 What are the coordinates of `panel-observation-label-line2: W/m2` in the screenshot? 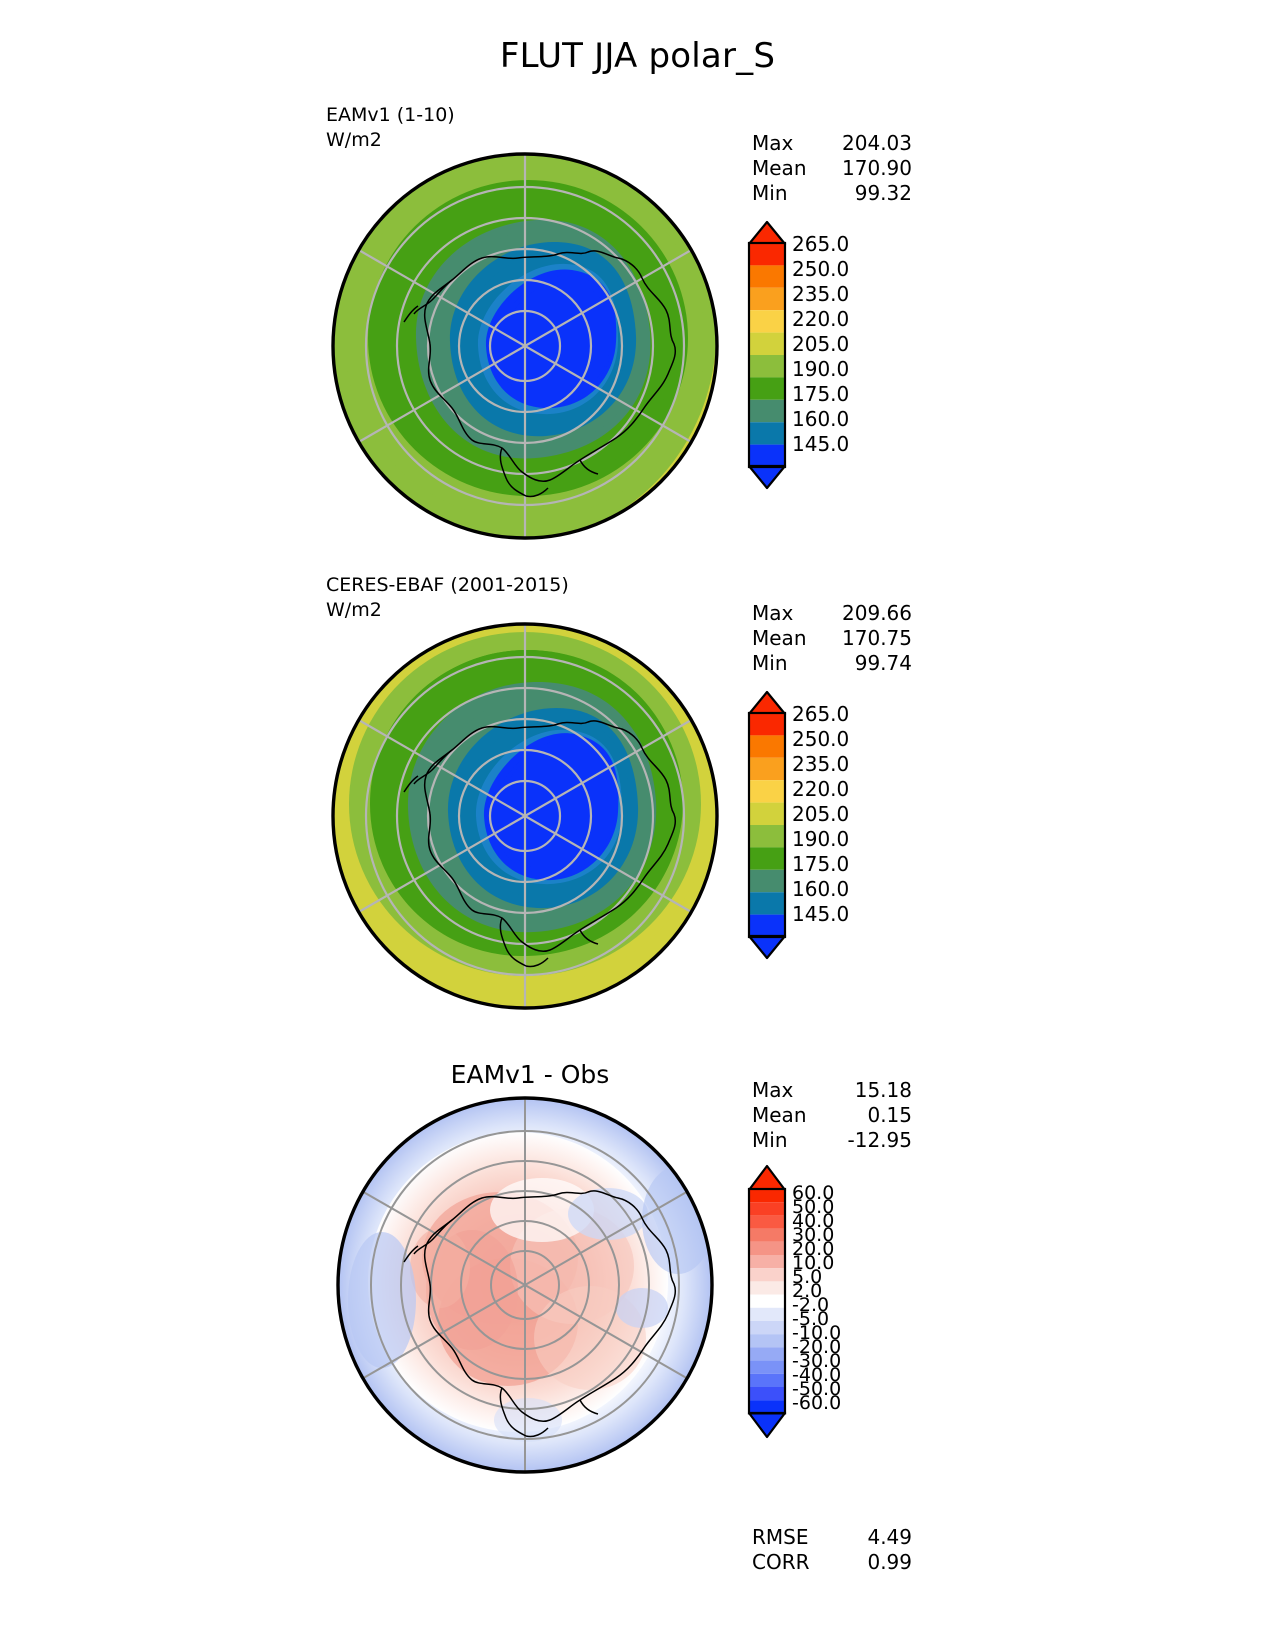 It's located at (354, 610).